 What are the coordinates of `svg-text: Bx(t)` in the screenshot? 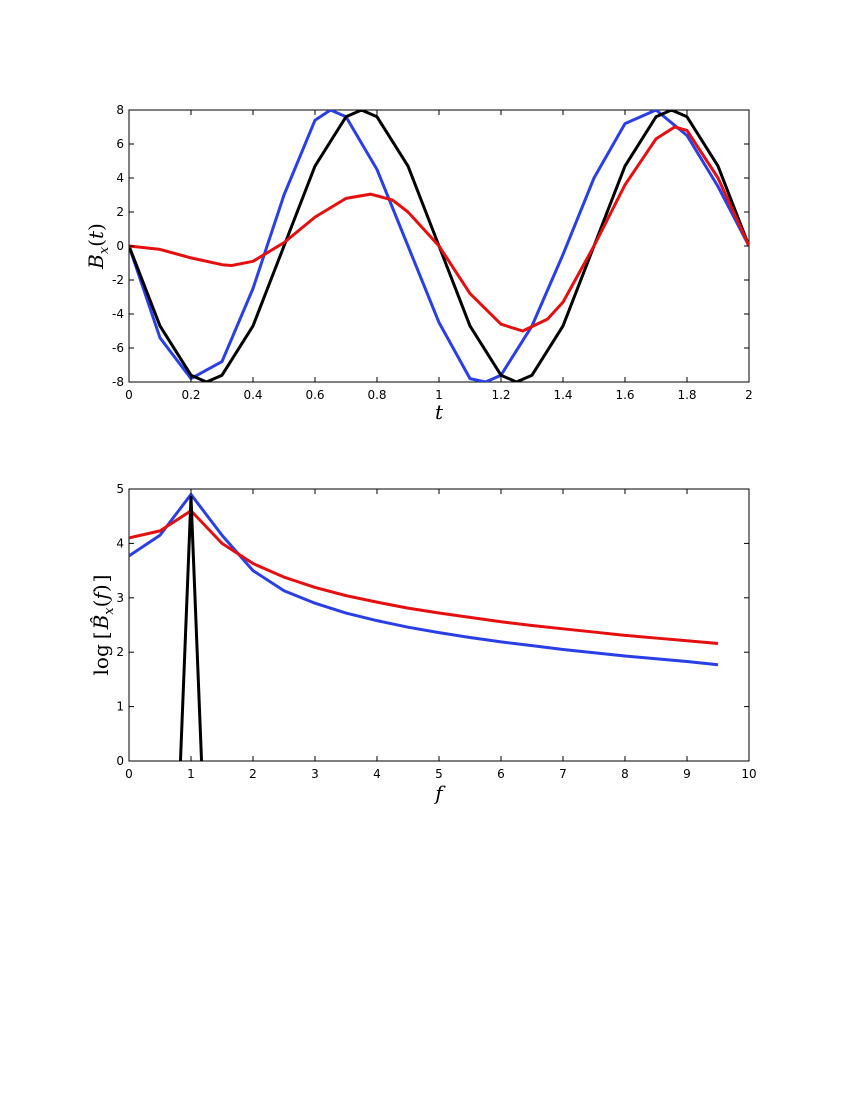 It's located at (98, 246).